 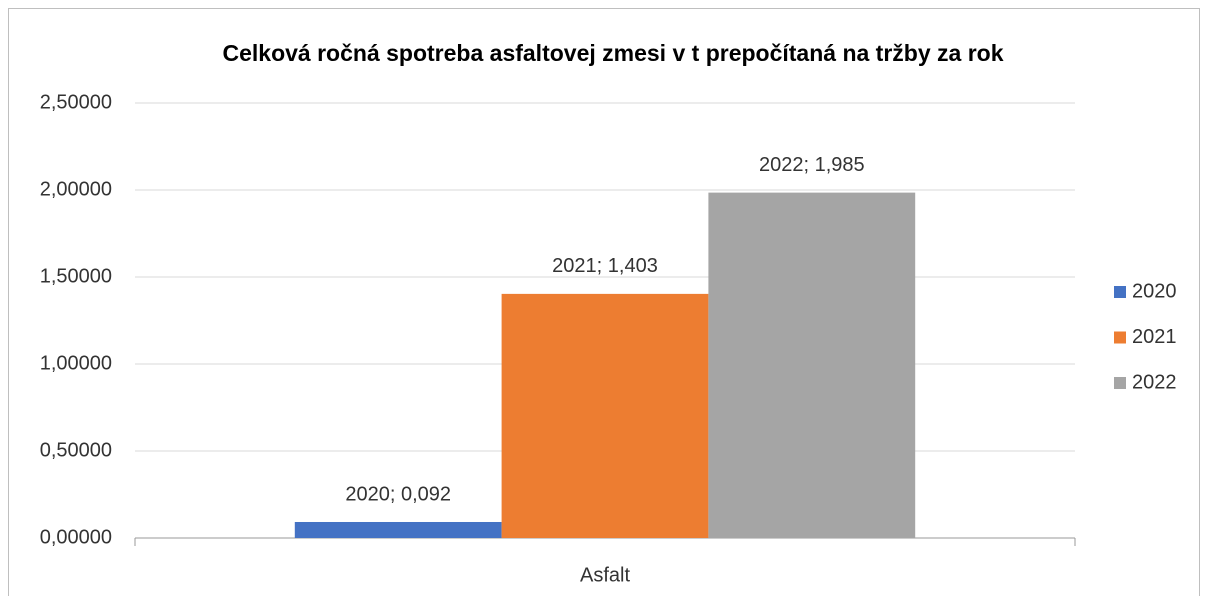 What do you see at coordinates (76, 102) in the screenshot?
I see `y-tick-label: 2,50000` at bounding box center [76, 102].